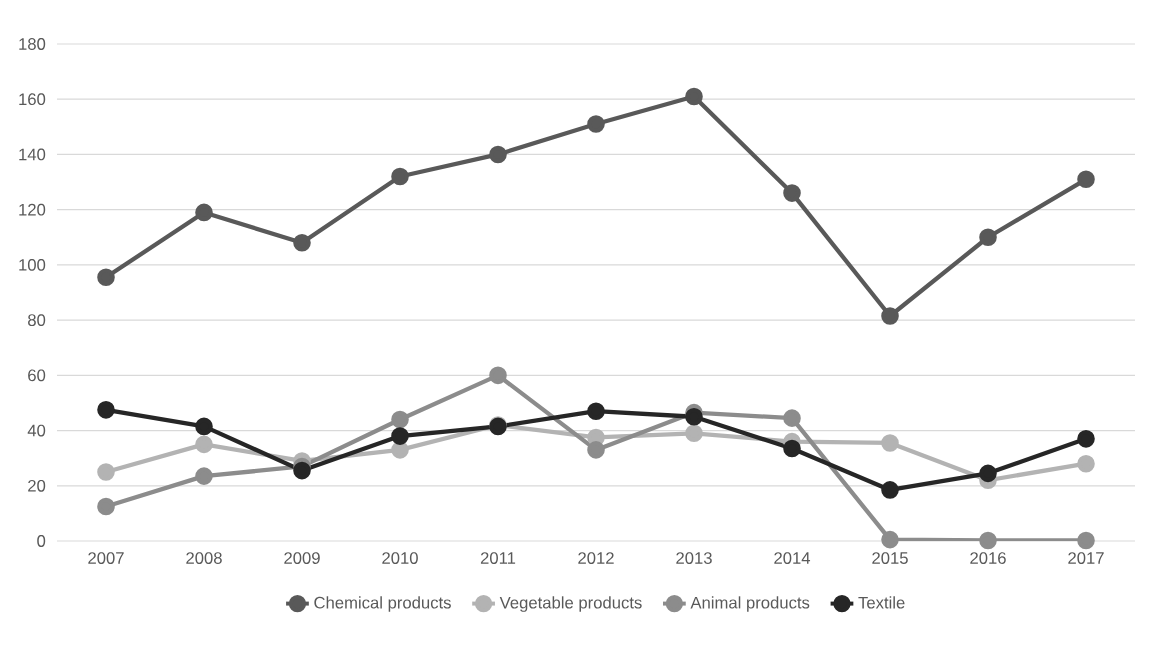 This screenshot has height=657, width=1151. I want to click on legend-label: Textile, so click(881, 602).